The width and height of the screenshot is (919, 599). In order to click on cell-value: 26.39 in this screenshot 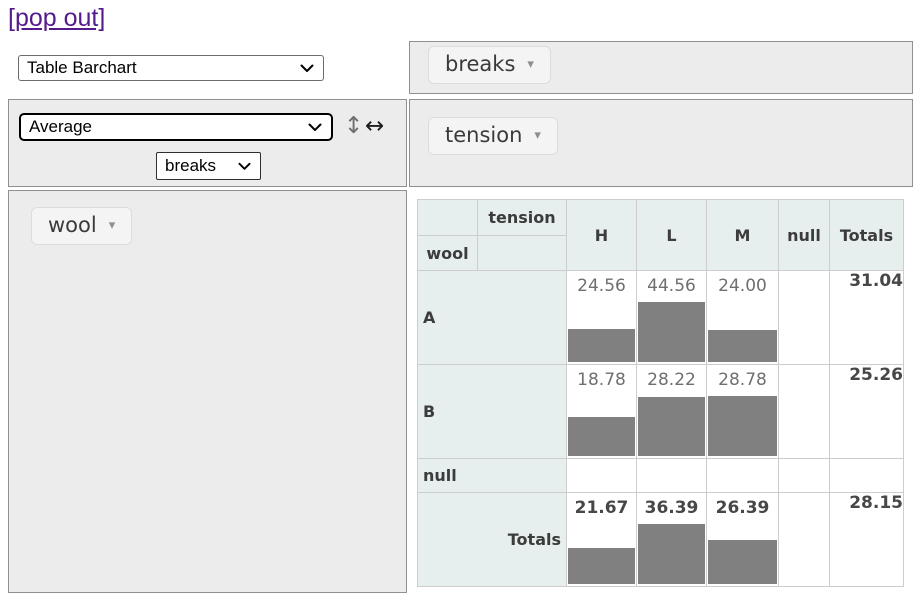, I will do `click(742, 508)`.